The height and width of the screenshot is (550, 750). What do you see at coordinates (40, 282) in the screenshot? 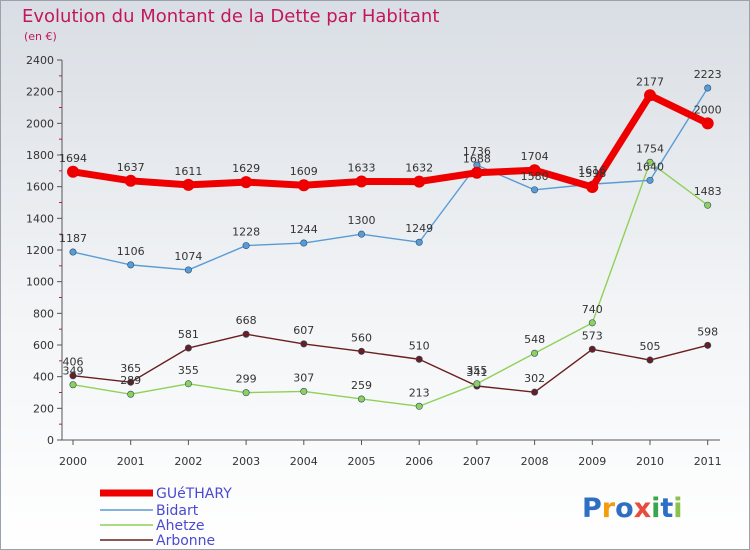
I see `y-tick-label: 1000` at bounding box center [40, 282].